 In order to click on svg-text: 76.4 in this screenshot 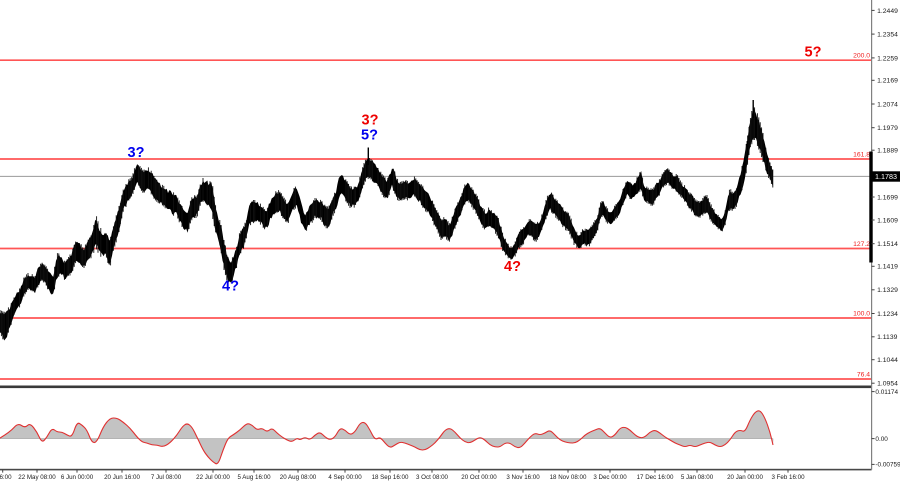, I will do `click(863, 374)`.